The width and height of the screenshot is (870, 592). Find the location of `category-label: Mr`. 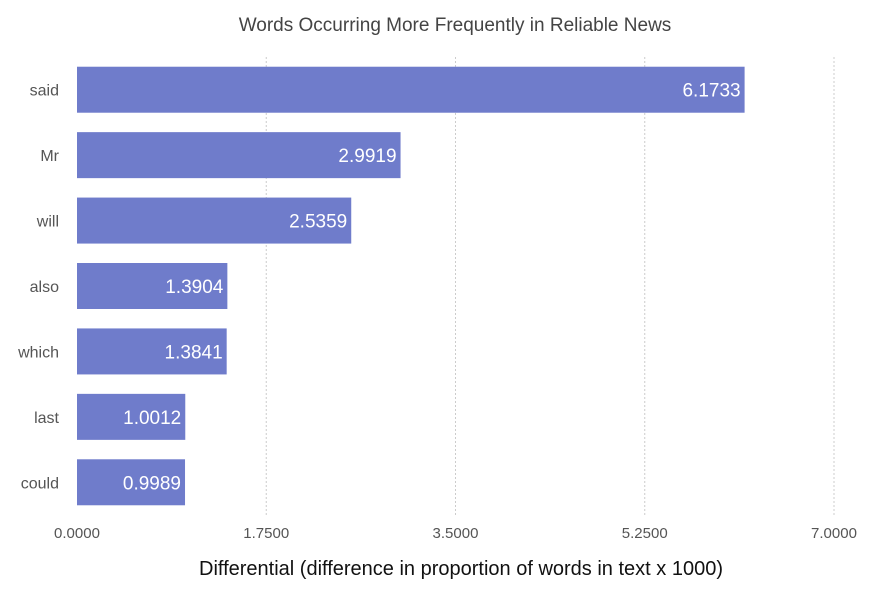

category-label: Mr is located at coordinates (49, 156).